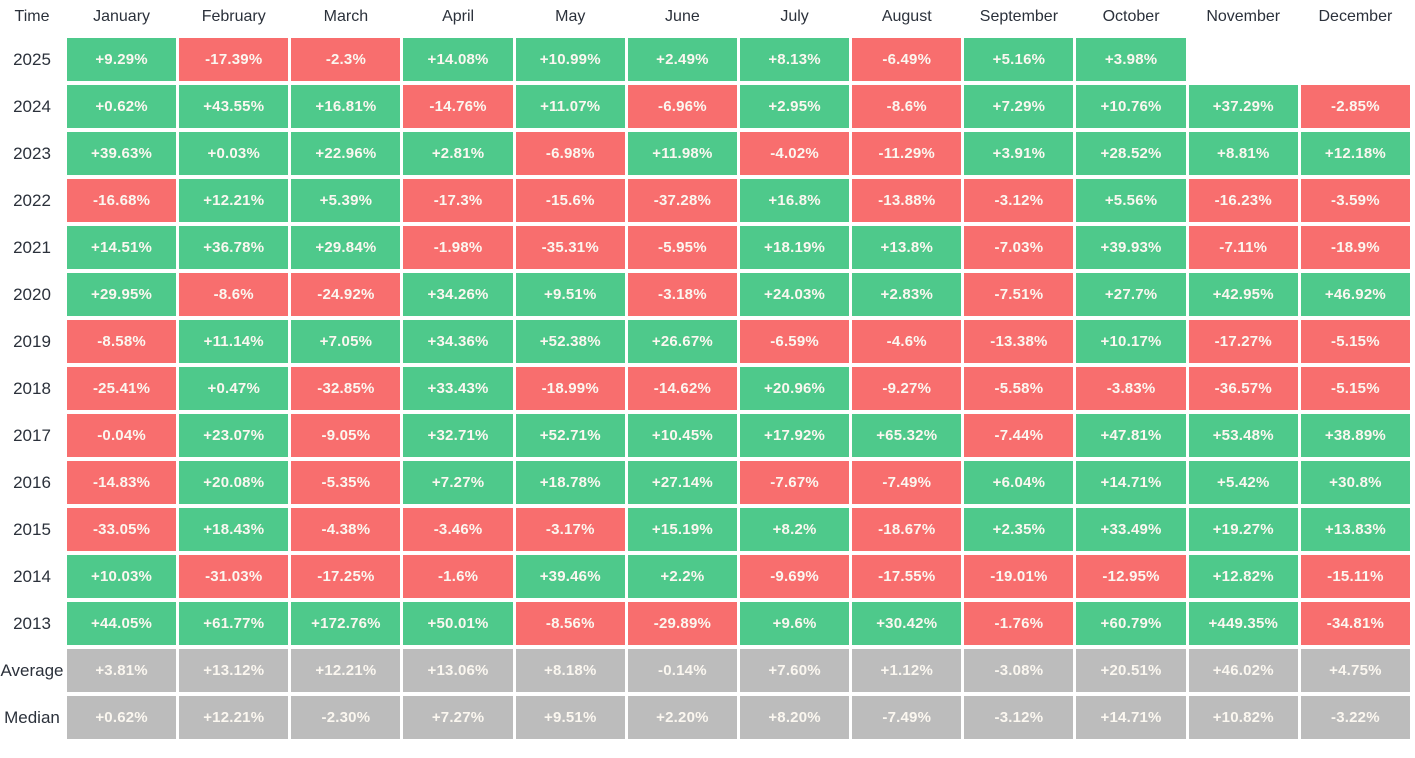 This screenshot has height=758, width=1415. What do you see at coordinates (32, 59) in the screenshot?
I see `row-label-2025: 2025` at bounding box center [32, 59].